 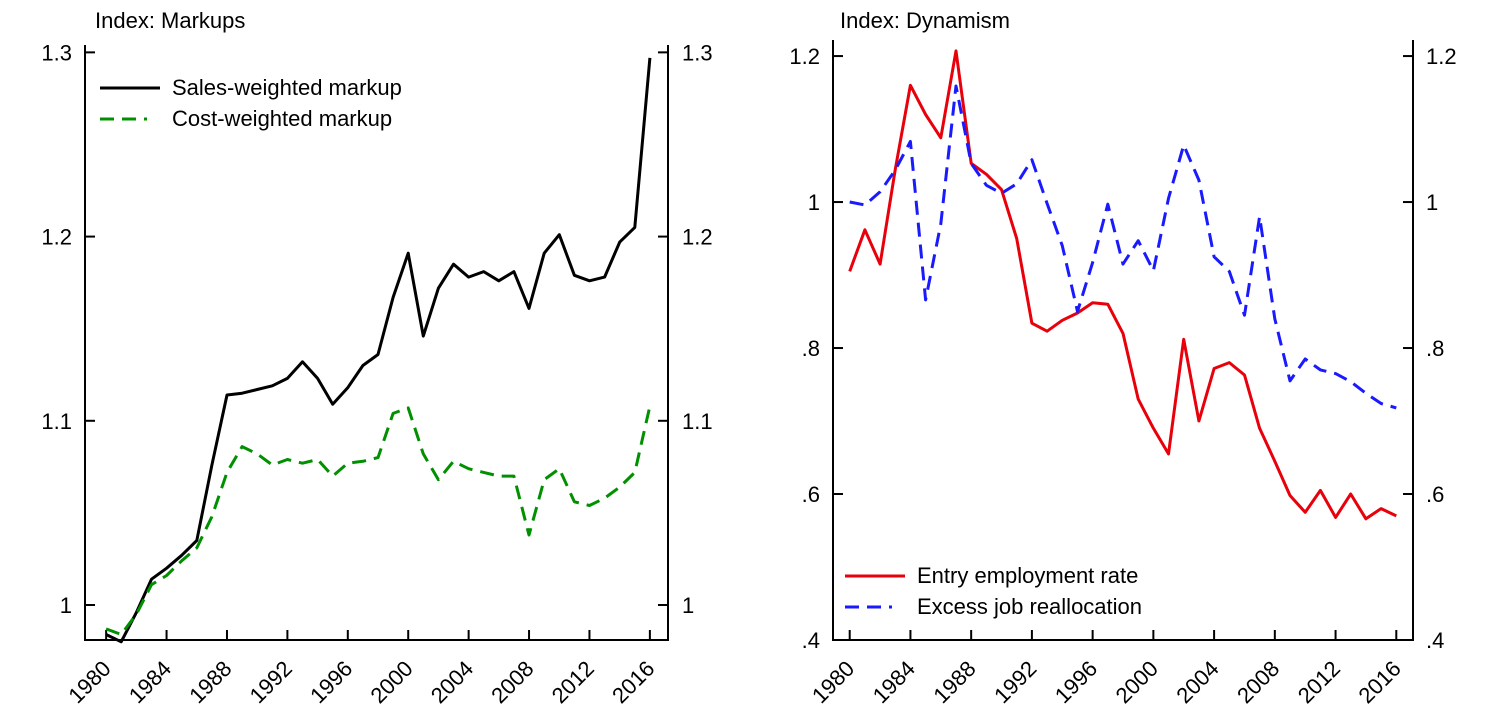 I want to click on y-axis-tick-label: 1.3, so click(x=56, y=52).